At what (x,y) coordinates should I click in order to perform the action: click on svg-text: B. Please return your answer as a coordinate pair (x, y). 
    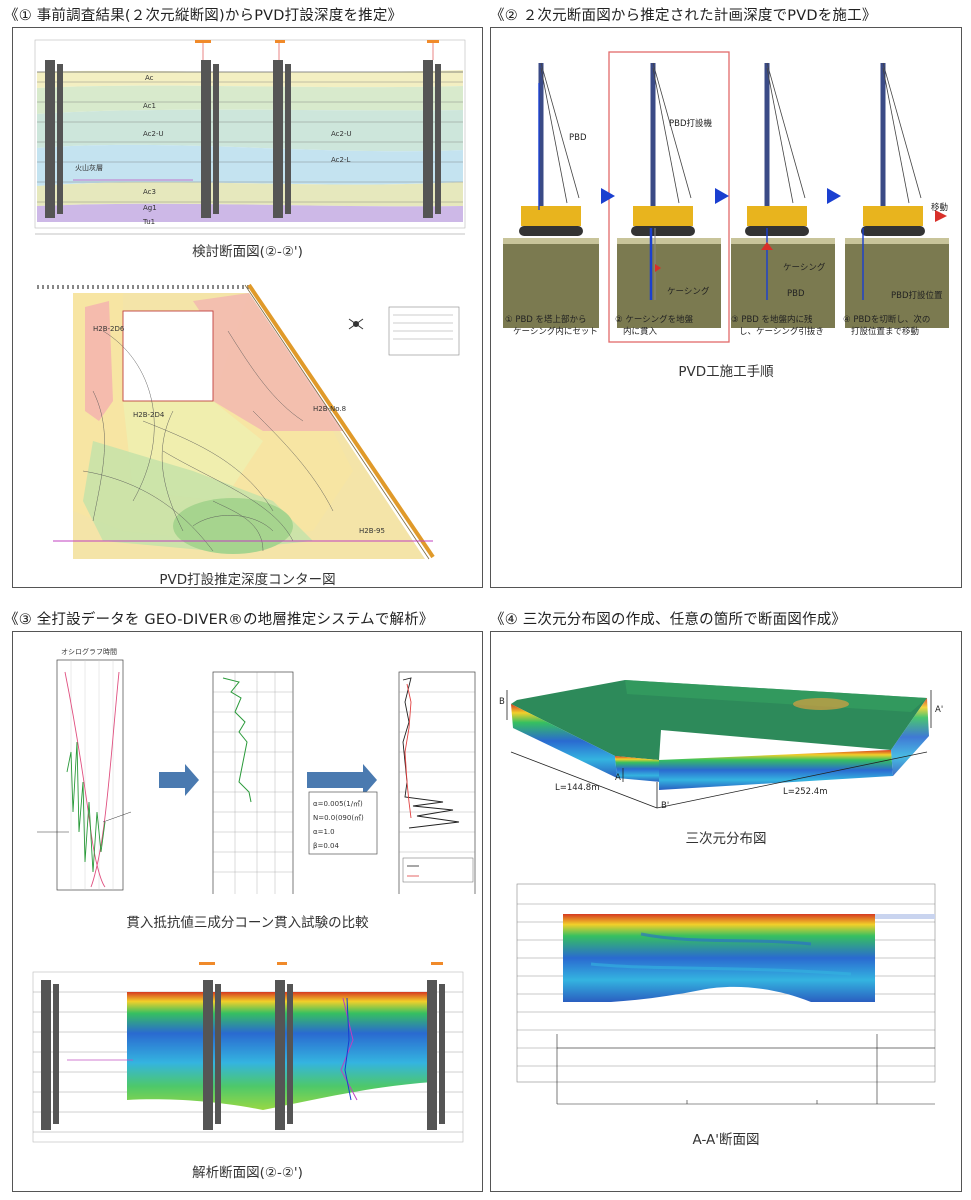
    Looking at the image, I should click on (502, 702).